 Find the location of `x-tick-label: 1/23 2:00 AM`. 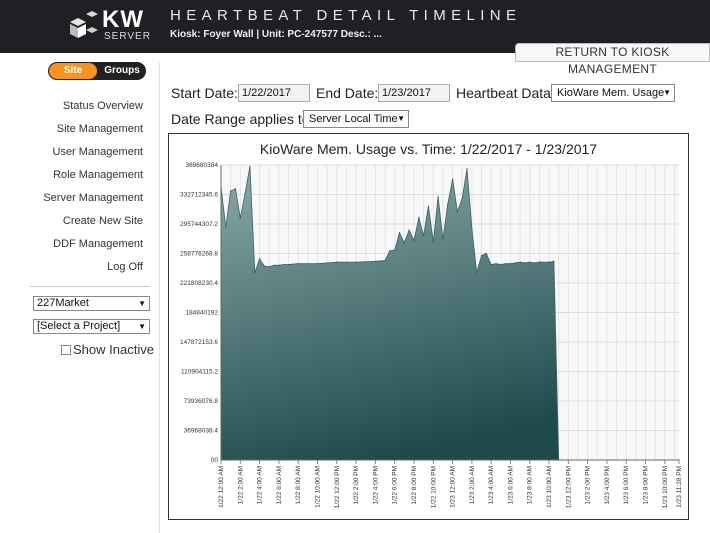

x-tick-label: 1/23 2:00 AM is located at coordinates (472, 485).